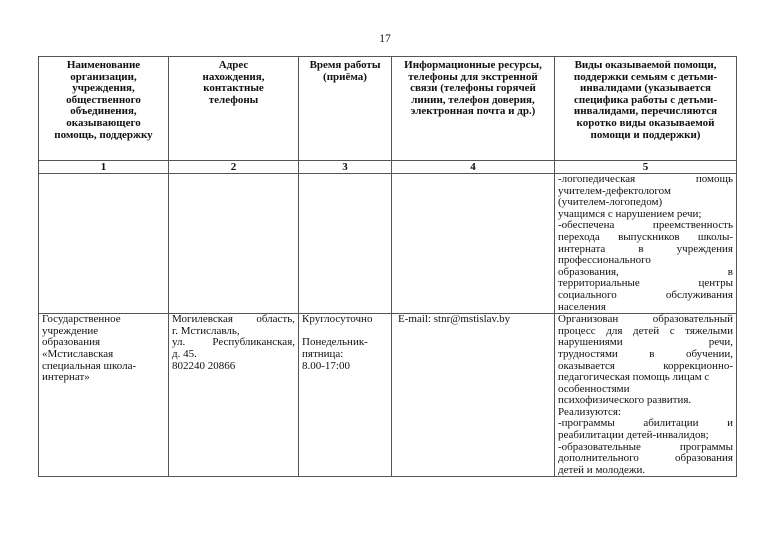  Describe the element at coordinates (645, 319) in the screenshot. I see `text-line: Организован образовательный` at that location.